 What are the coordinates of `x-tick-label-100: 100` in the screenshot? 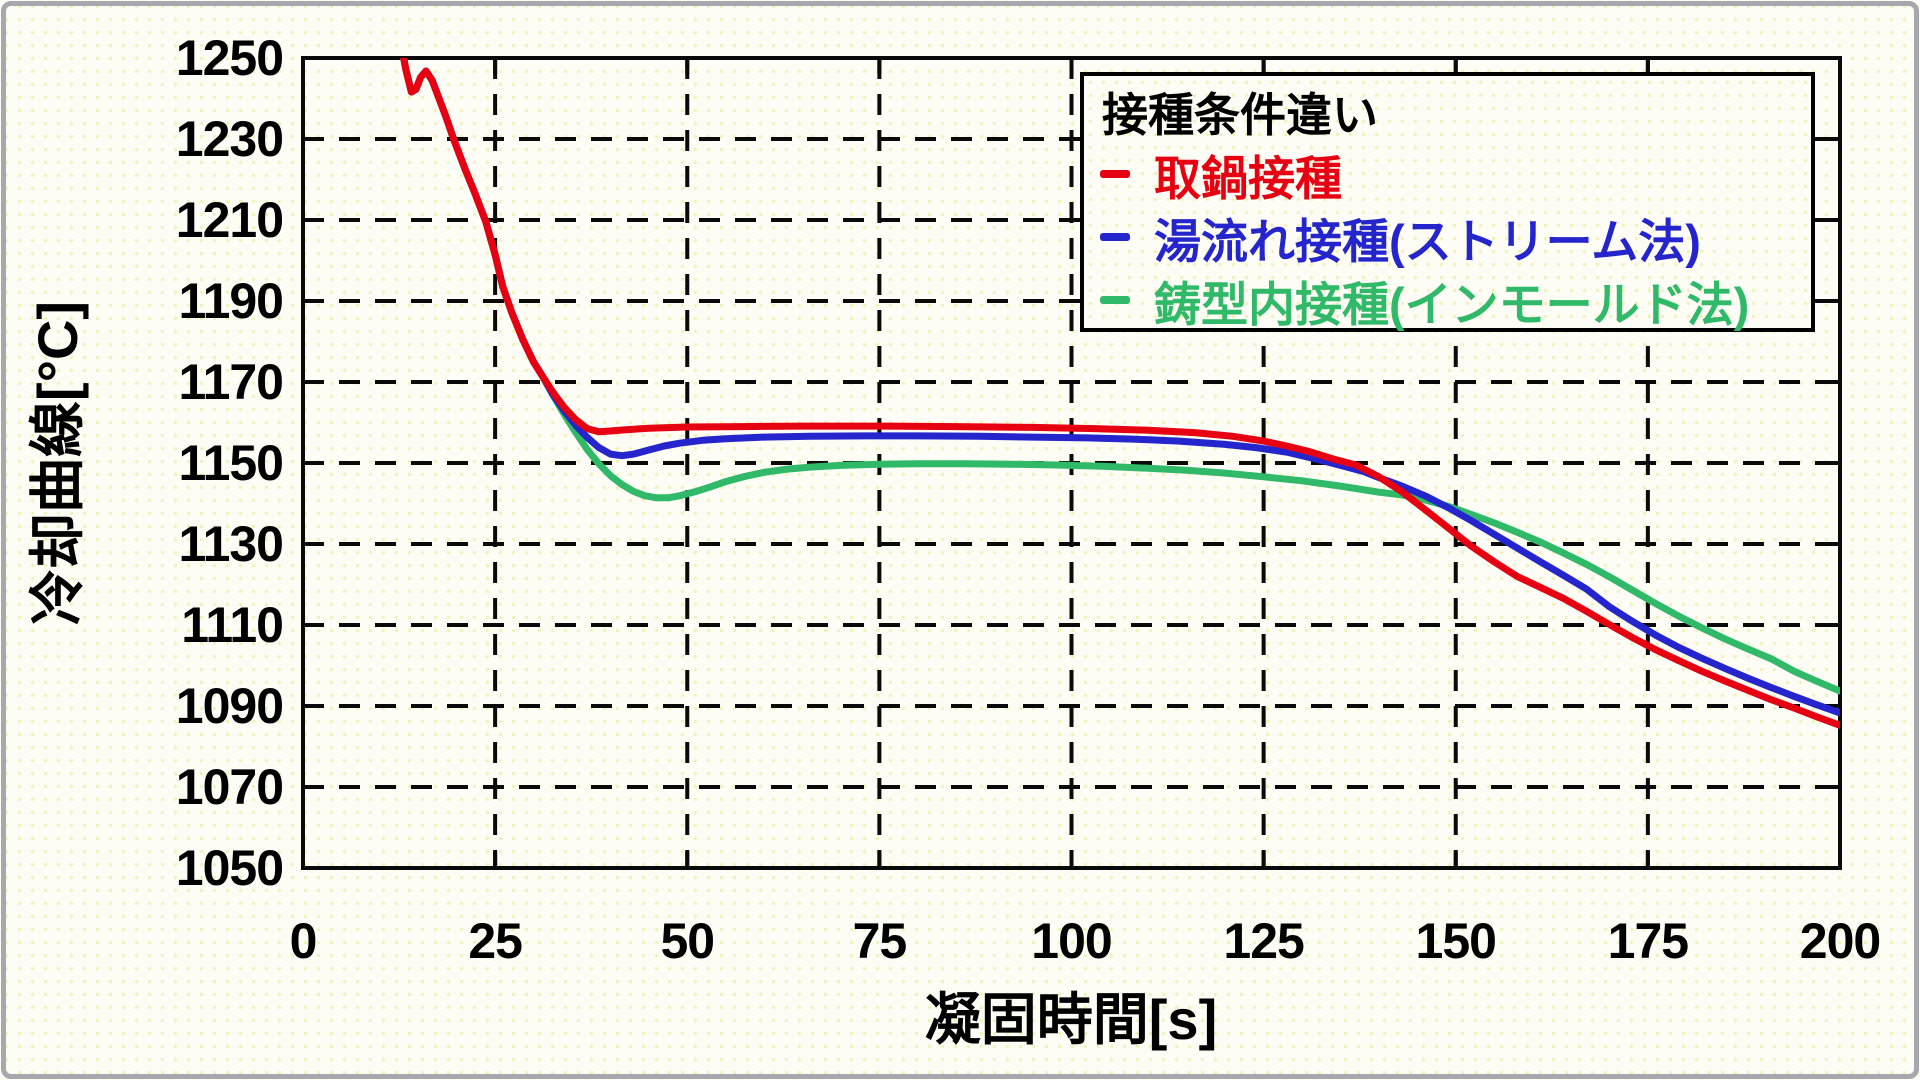 It's located at (1071, 941).